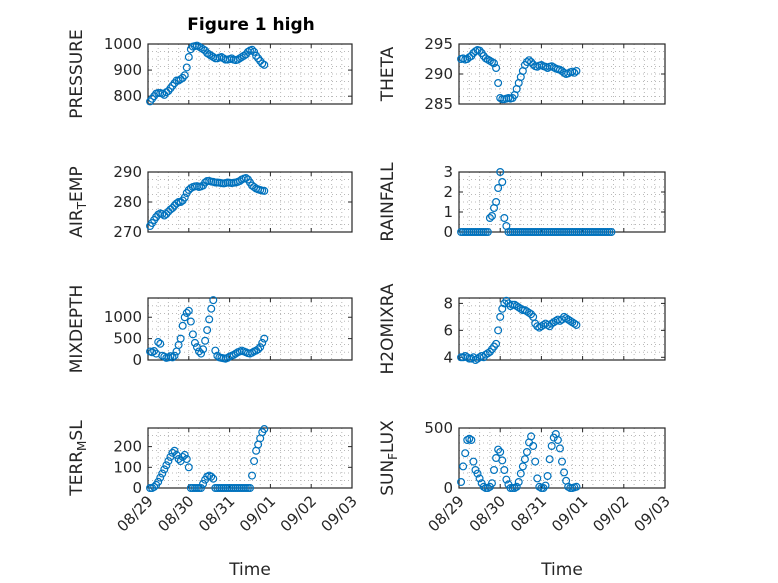 The height and width of the screenshot is (583, 778). Describe the element at coordinates (78, 201) in the screenshot. I see `y-axis-label: AIRTEMP` at that location.